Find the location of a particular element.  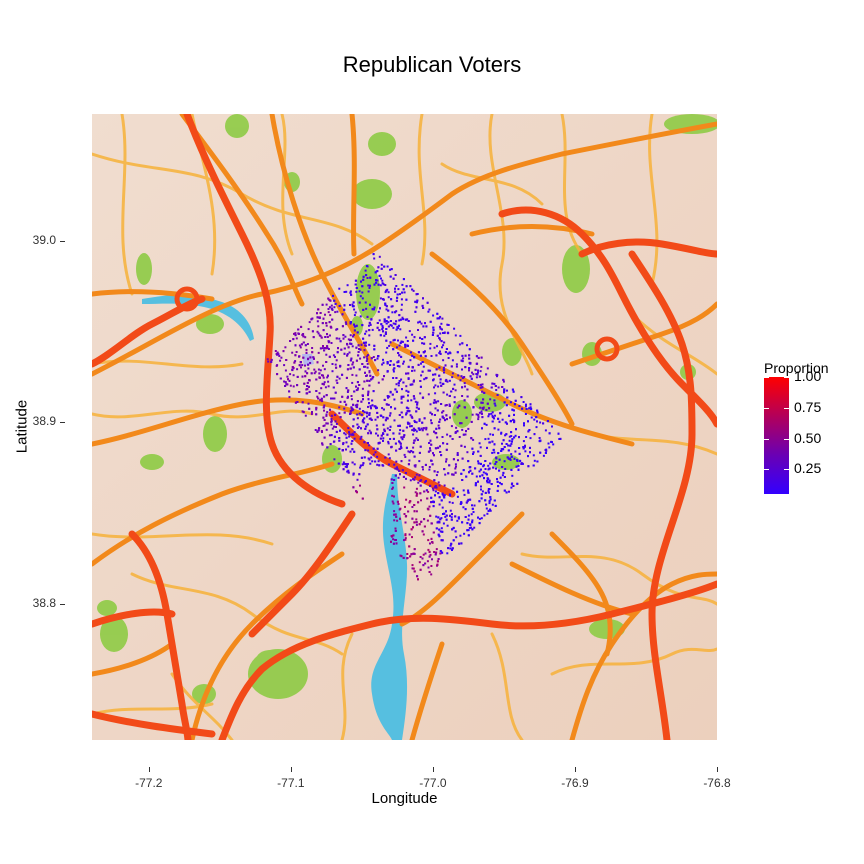

voter-points is located at coordinates (414, 417).